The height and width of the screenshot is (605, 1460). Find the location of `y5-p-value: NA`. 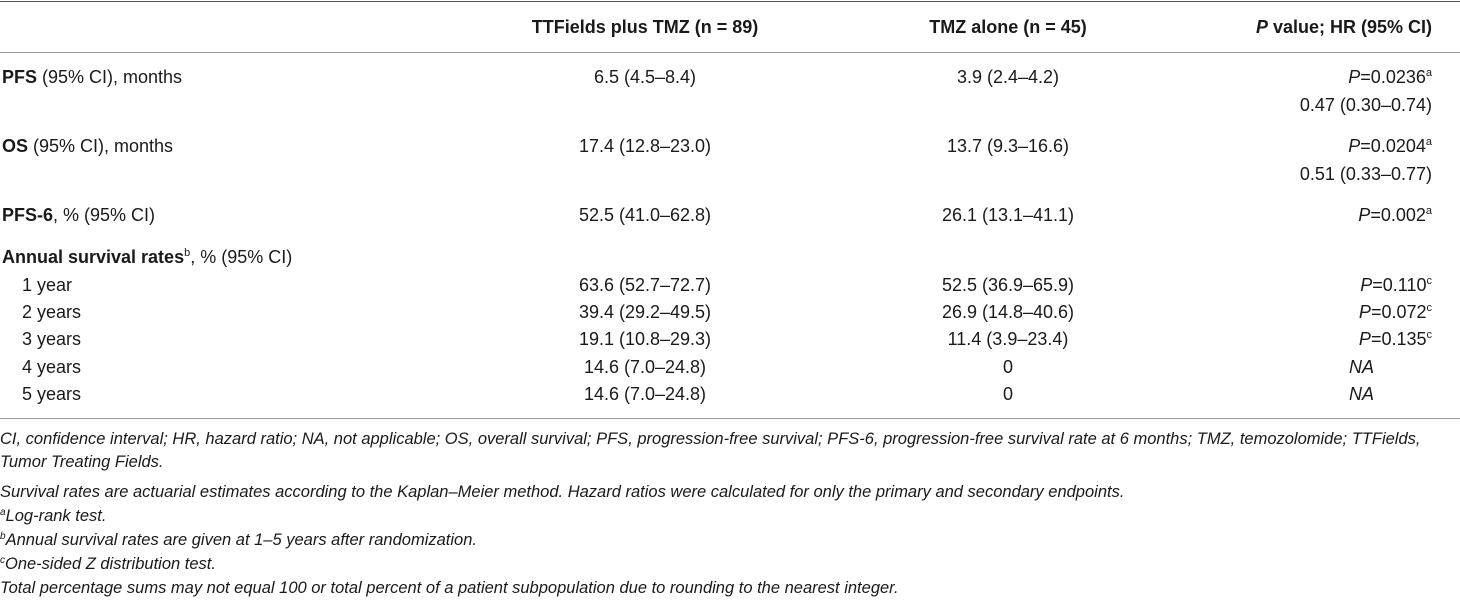

y5-p-value: NA is located at coordinates (1361, 394).